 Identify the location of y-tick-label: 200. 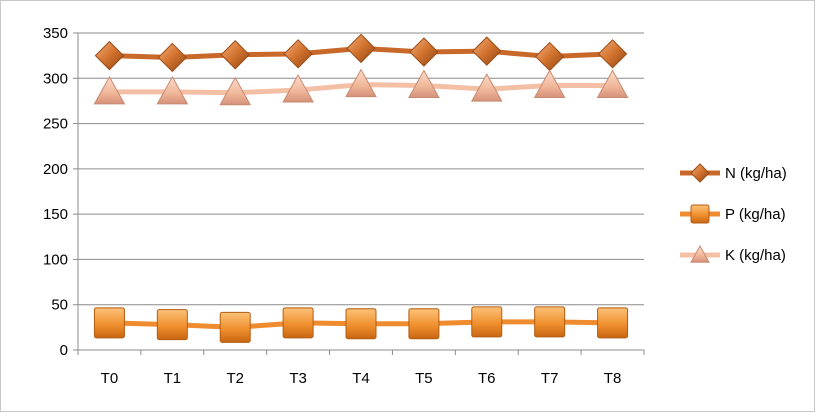
(55, 169).